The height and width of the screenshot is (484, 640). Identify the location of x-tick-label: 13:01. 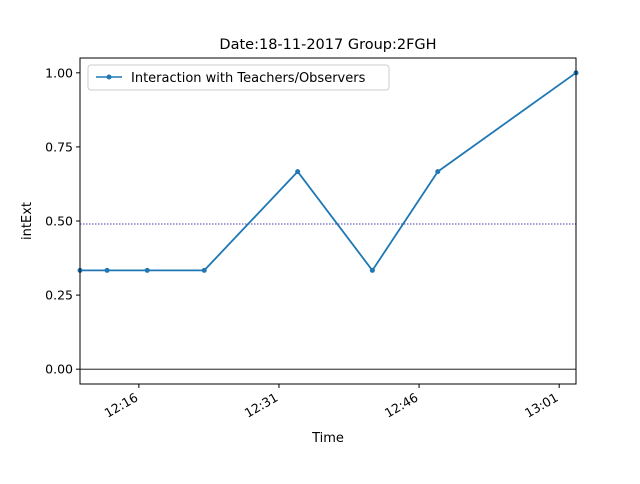
(541, 405).